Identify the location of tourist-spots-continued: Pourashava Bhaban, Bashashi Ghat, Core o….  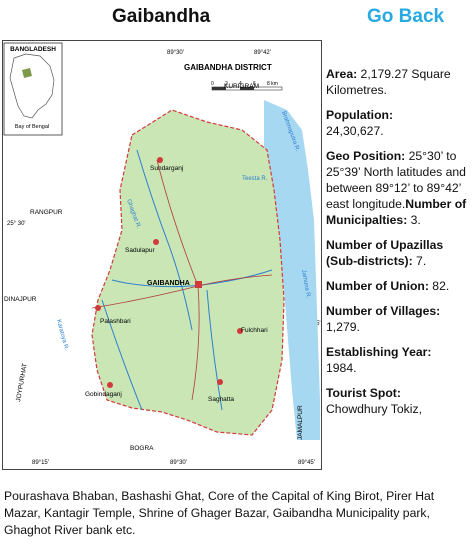
(219, 513).